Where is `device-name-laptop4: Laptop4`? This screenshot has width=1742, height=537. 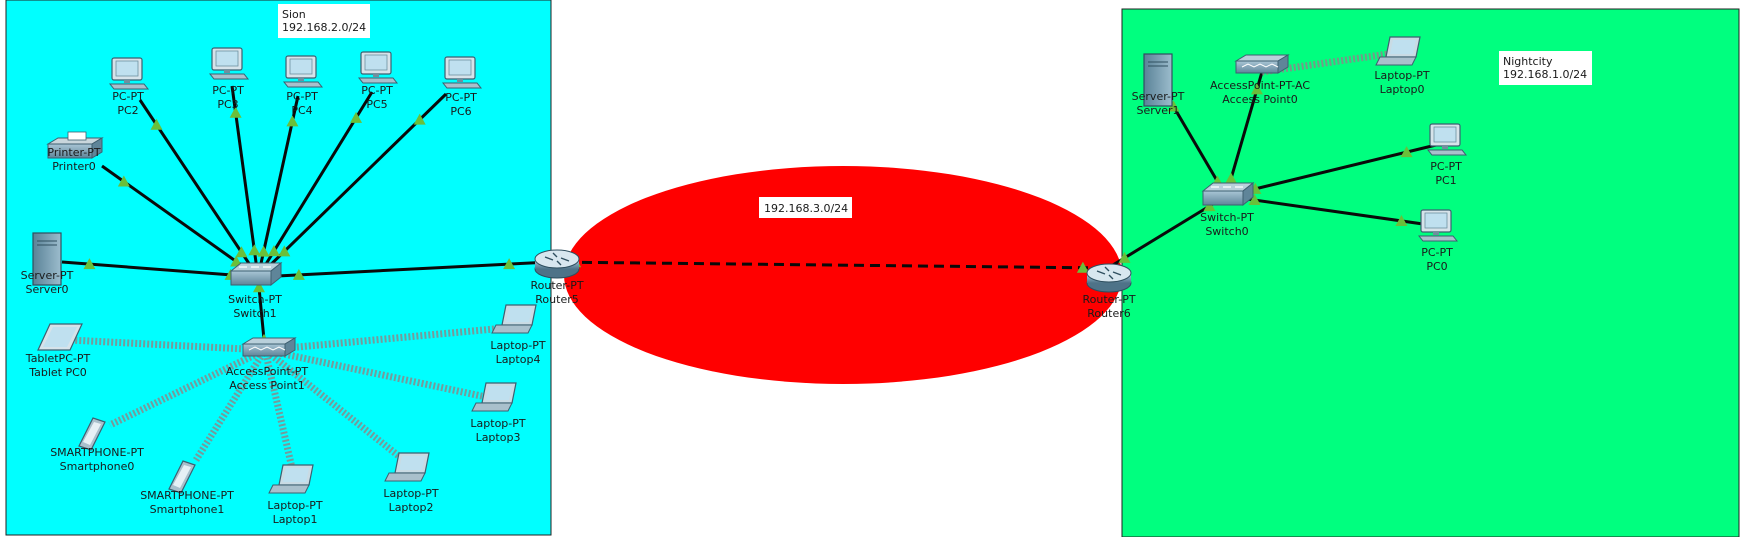
device-name-laptop4: Laptop4 is located at coordinates (518, 359).